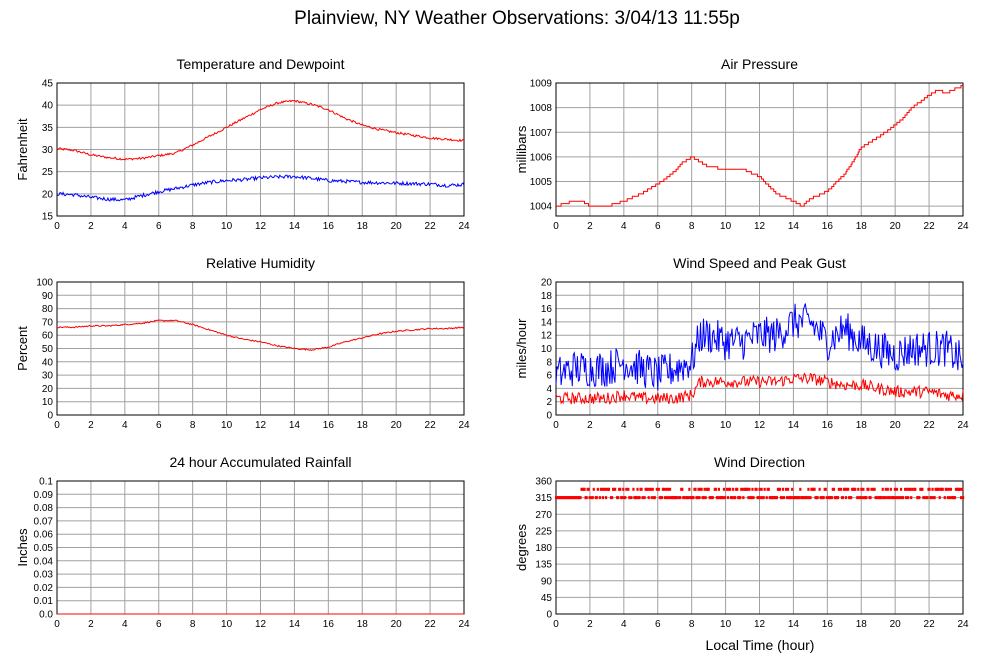  What do you see at coordinates (260, 263) in the screenshot?
I see `chart-title: Relative Humidity` at bounding box center [260, 263].